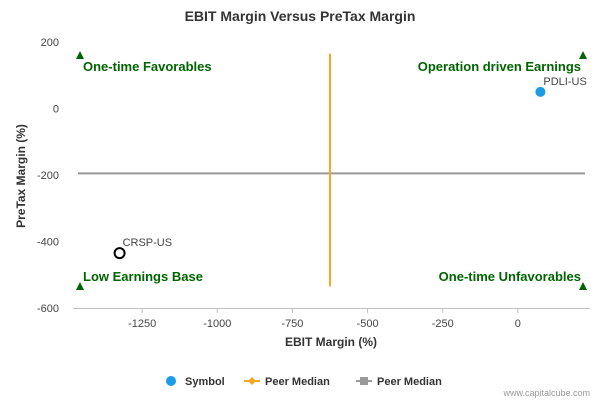 The height and width of the screenshot is (400, 600). I want to click on legend-item: Symbol, so click(195, 382).